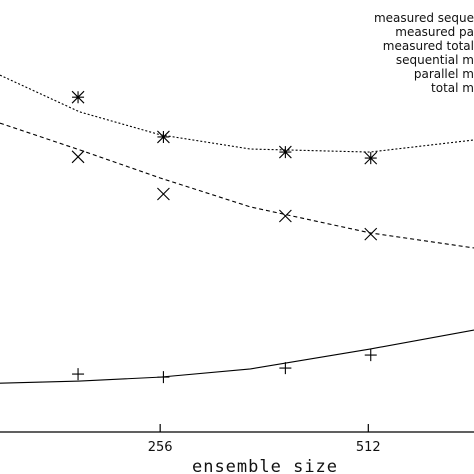  Describe the element at coordinates (424, 18) in the screenshot. I see `legend-label: measured seque` at that location.